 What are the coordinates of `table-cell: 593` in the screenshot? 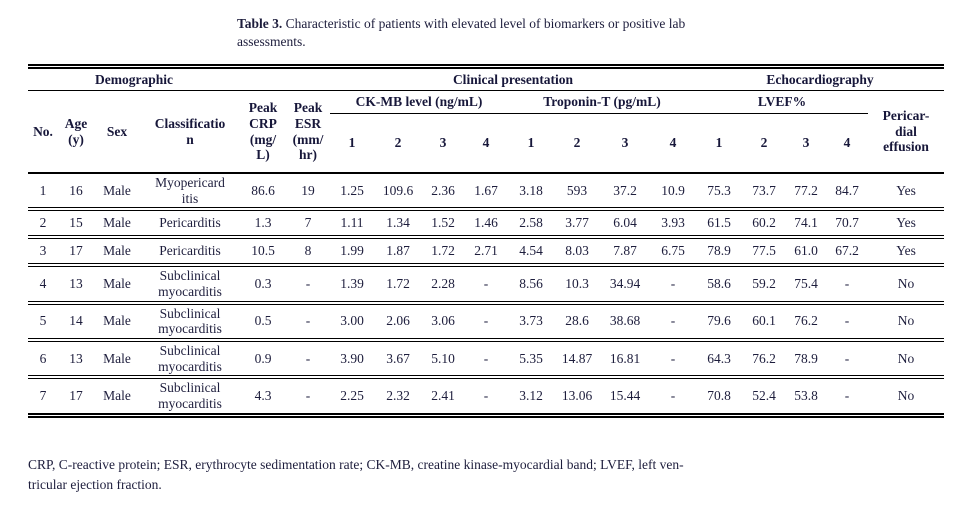 It's located at (577, 190).